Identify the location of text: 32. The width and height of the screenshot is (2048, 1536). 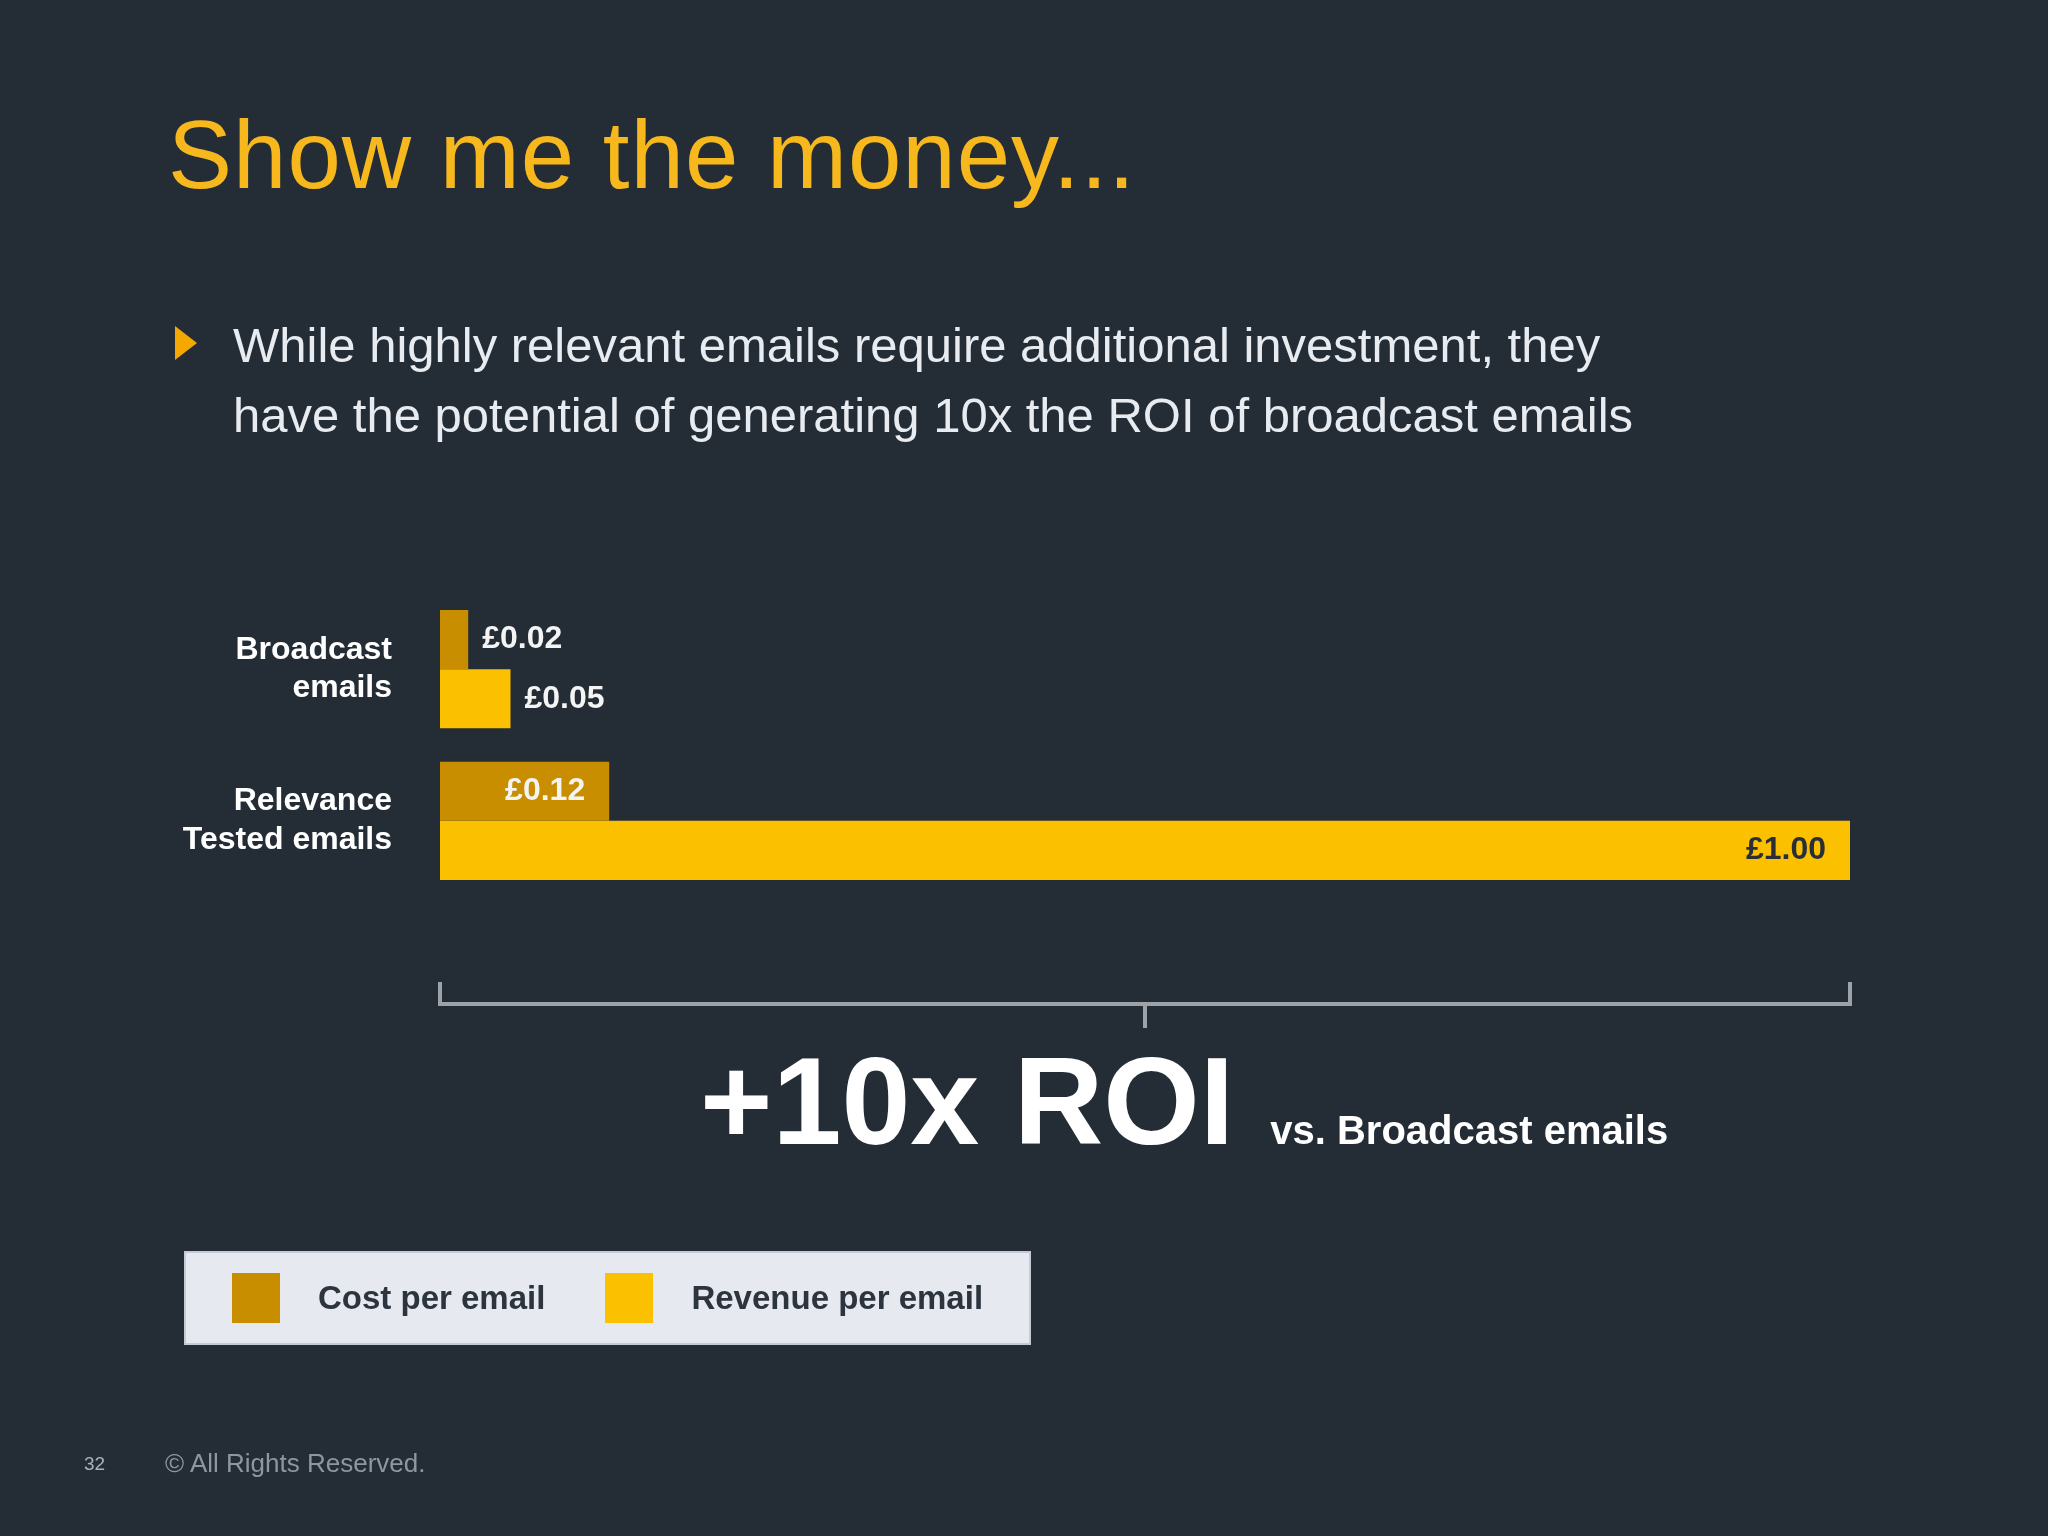
(95, 1464).